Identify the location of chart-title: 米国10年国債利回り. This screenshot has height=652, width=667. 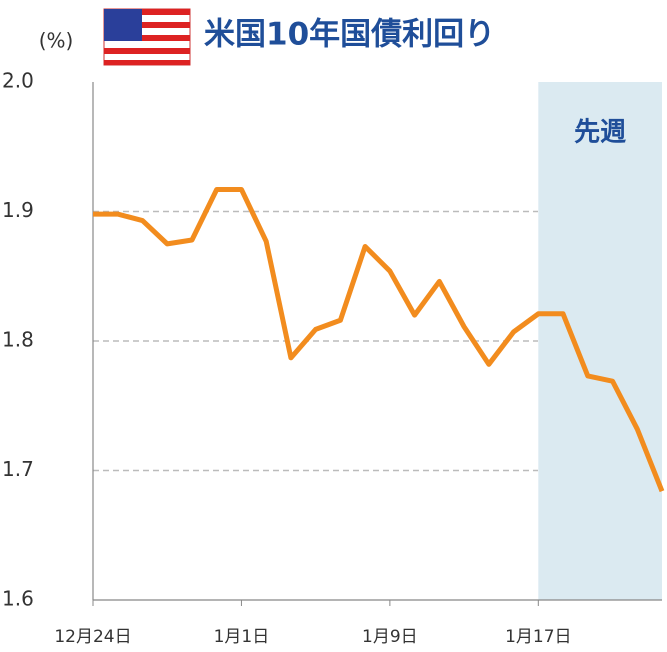
(349, 35).